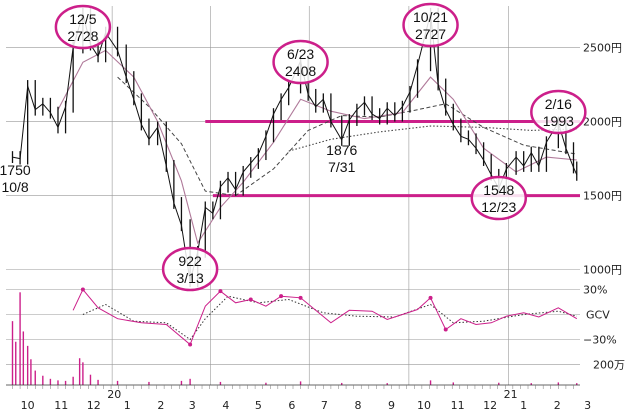 This screenshot has width=640, height=417. Describe the element at coordinates (357, 405) in the screenshot. I see `month-tick-label: 8` at that location.